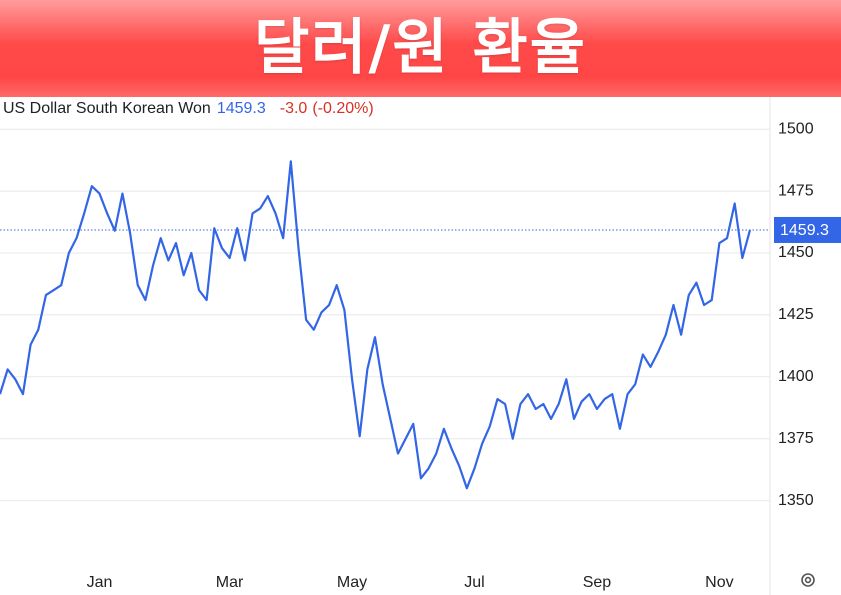  What do you see at coordinates (796, 252) in the screenshot?
I see `y-tick-label: 1450` at bounding box center [796, 252].